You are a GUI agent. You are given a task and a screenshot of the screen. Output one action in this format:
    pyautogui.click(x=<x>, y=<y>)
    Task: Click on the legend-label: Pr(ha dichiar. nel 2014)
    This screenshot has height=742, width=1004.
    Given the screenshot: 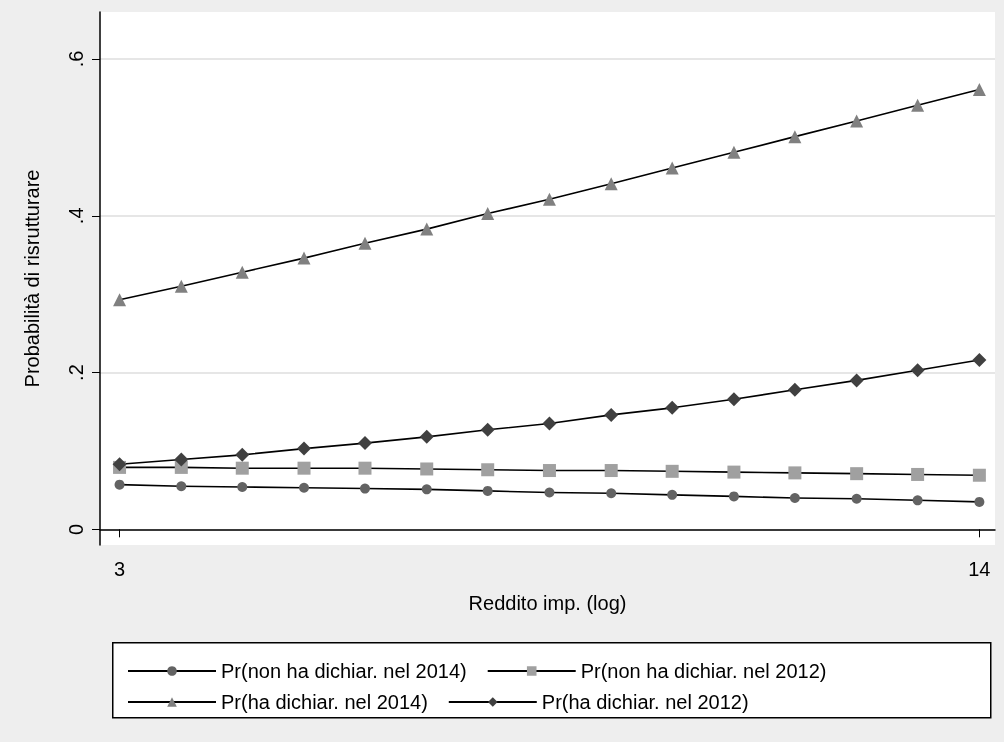 What is the action you would take?
    pyautogui.click(x=324, y=702)
    